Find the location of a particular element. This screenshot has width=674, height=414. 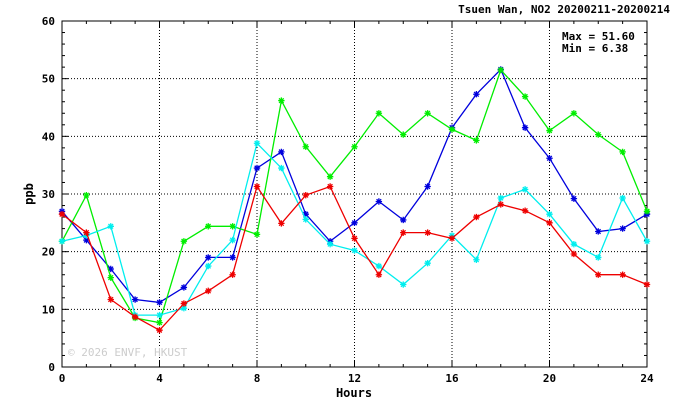

y-tick-label: 40 is located at coordinates (48, 136).